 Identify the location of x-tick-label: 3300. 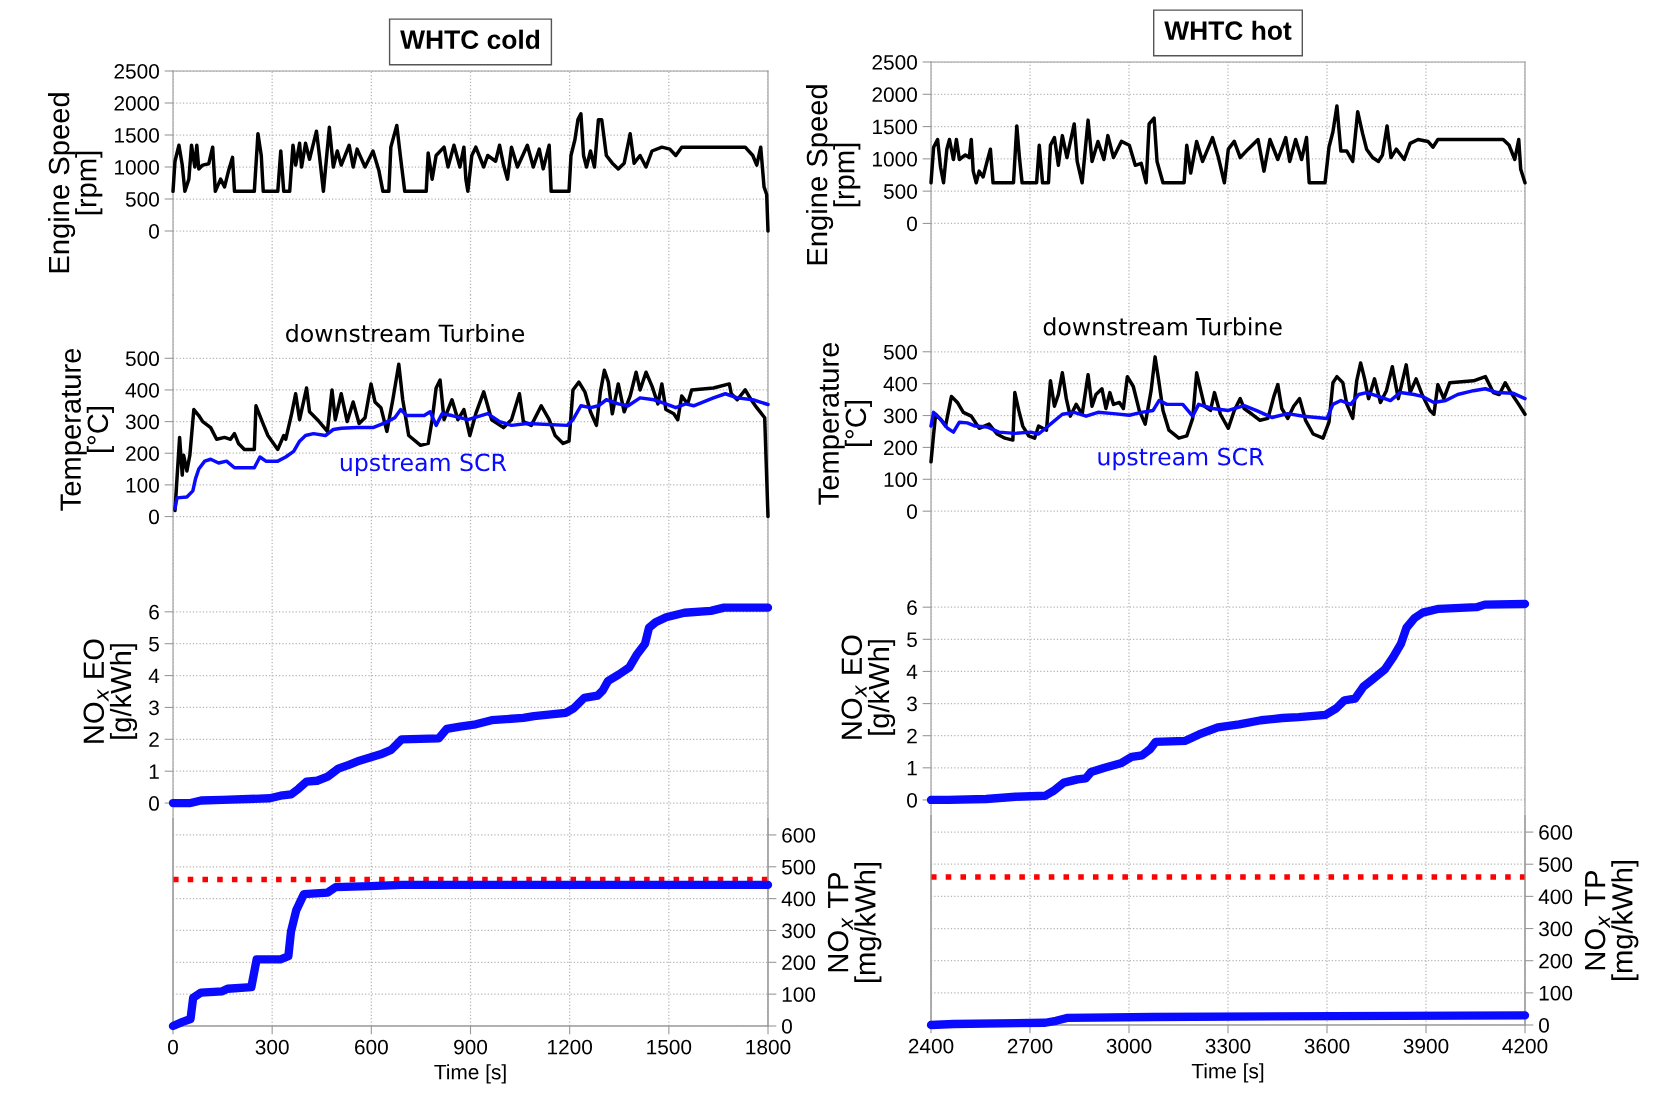
(1228, 1046).